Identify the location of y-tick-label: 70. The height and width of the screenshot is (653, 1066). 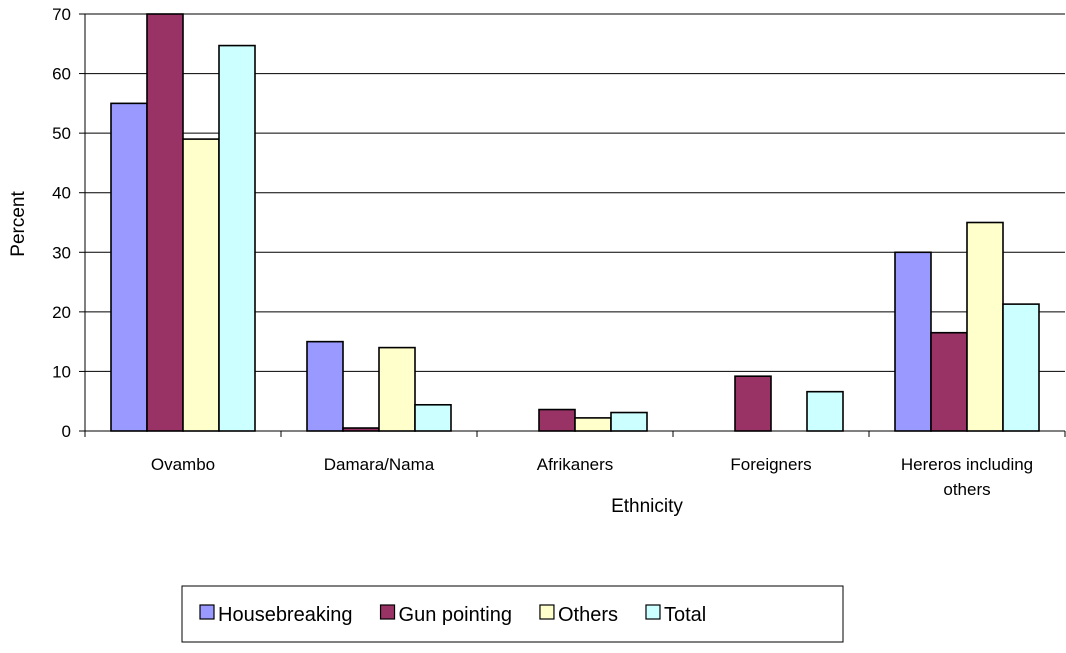
(61, 14).